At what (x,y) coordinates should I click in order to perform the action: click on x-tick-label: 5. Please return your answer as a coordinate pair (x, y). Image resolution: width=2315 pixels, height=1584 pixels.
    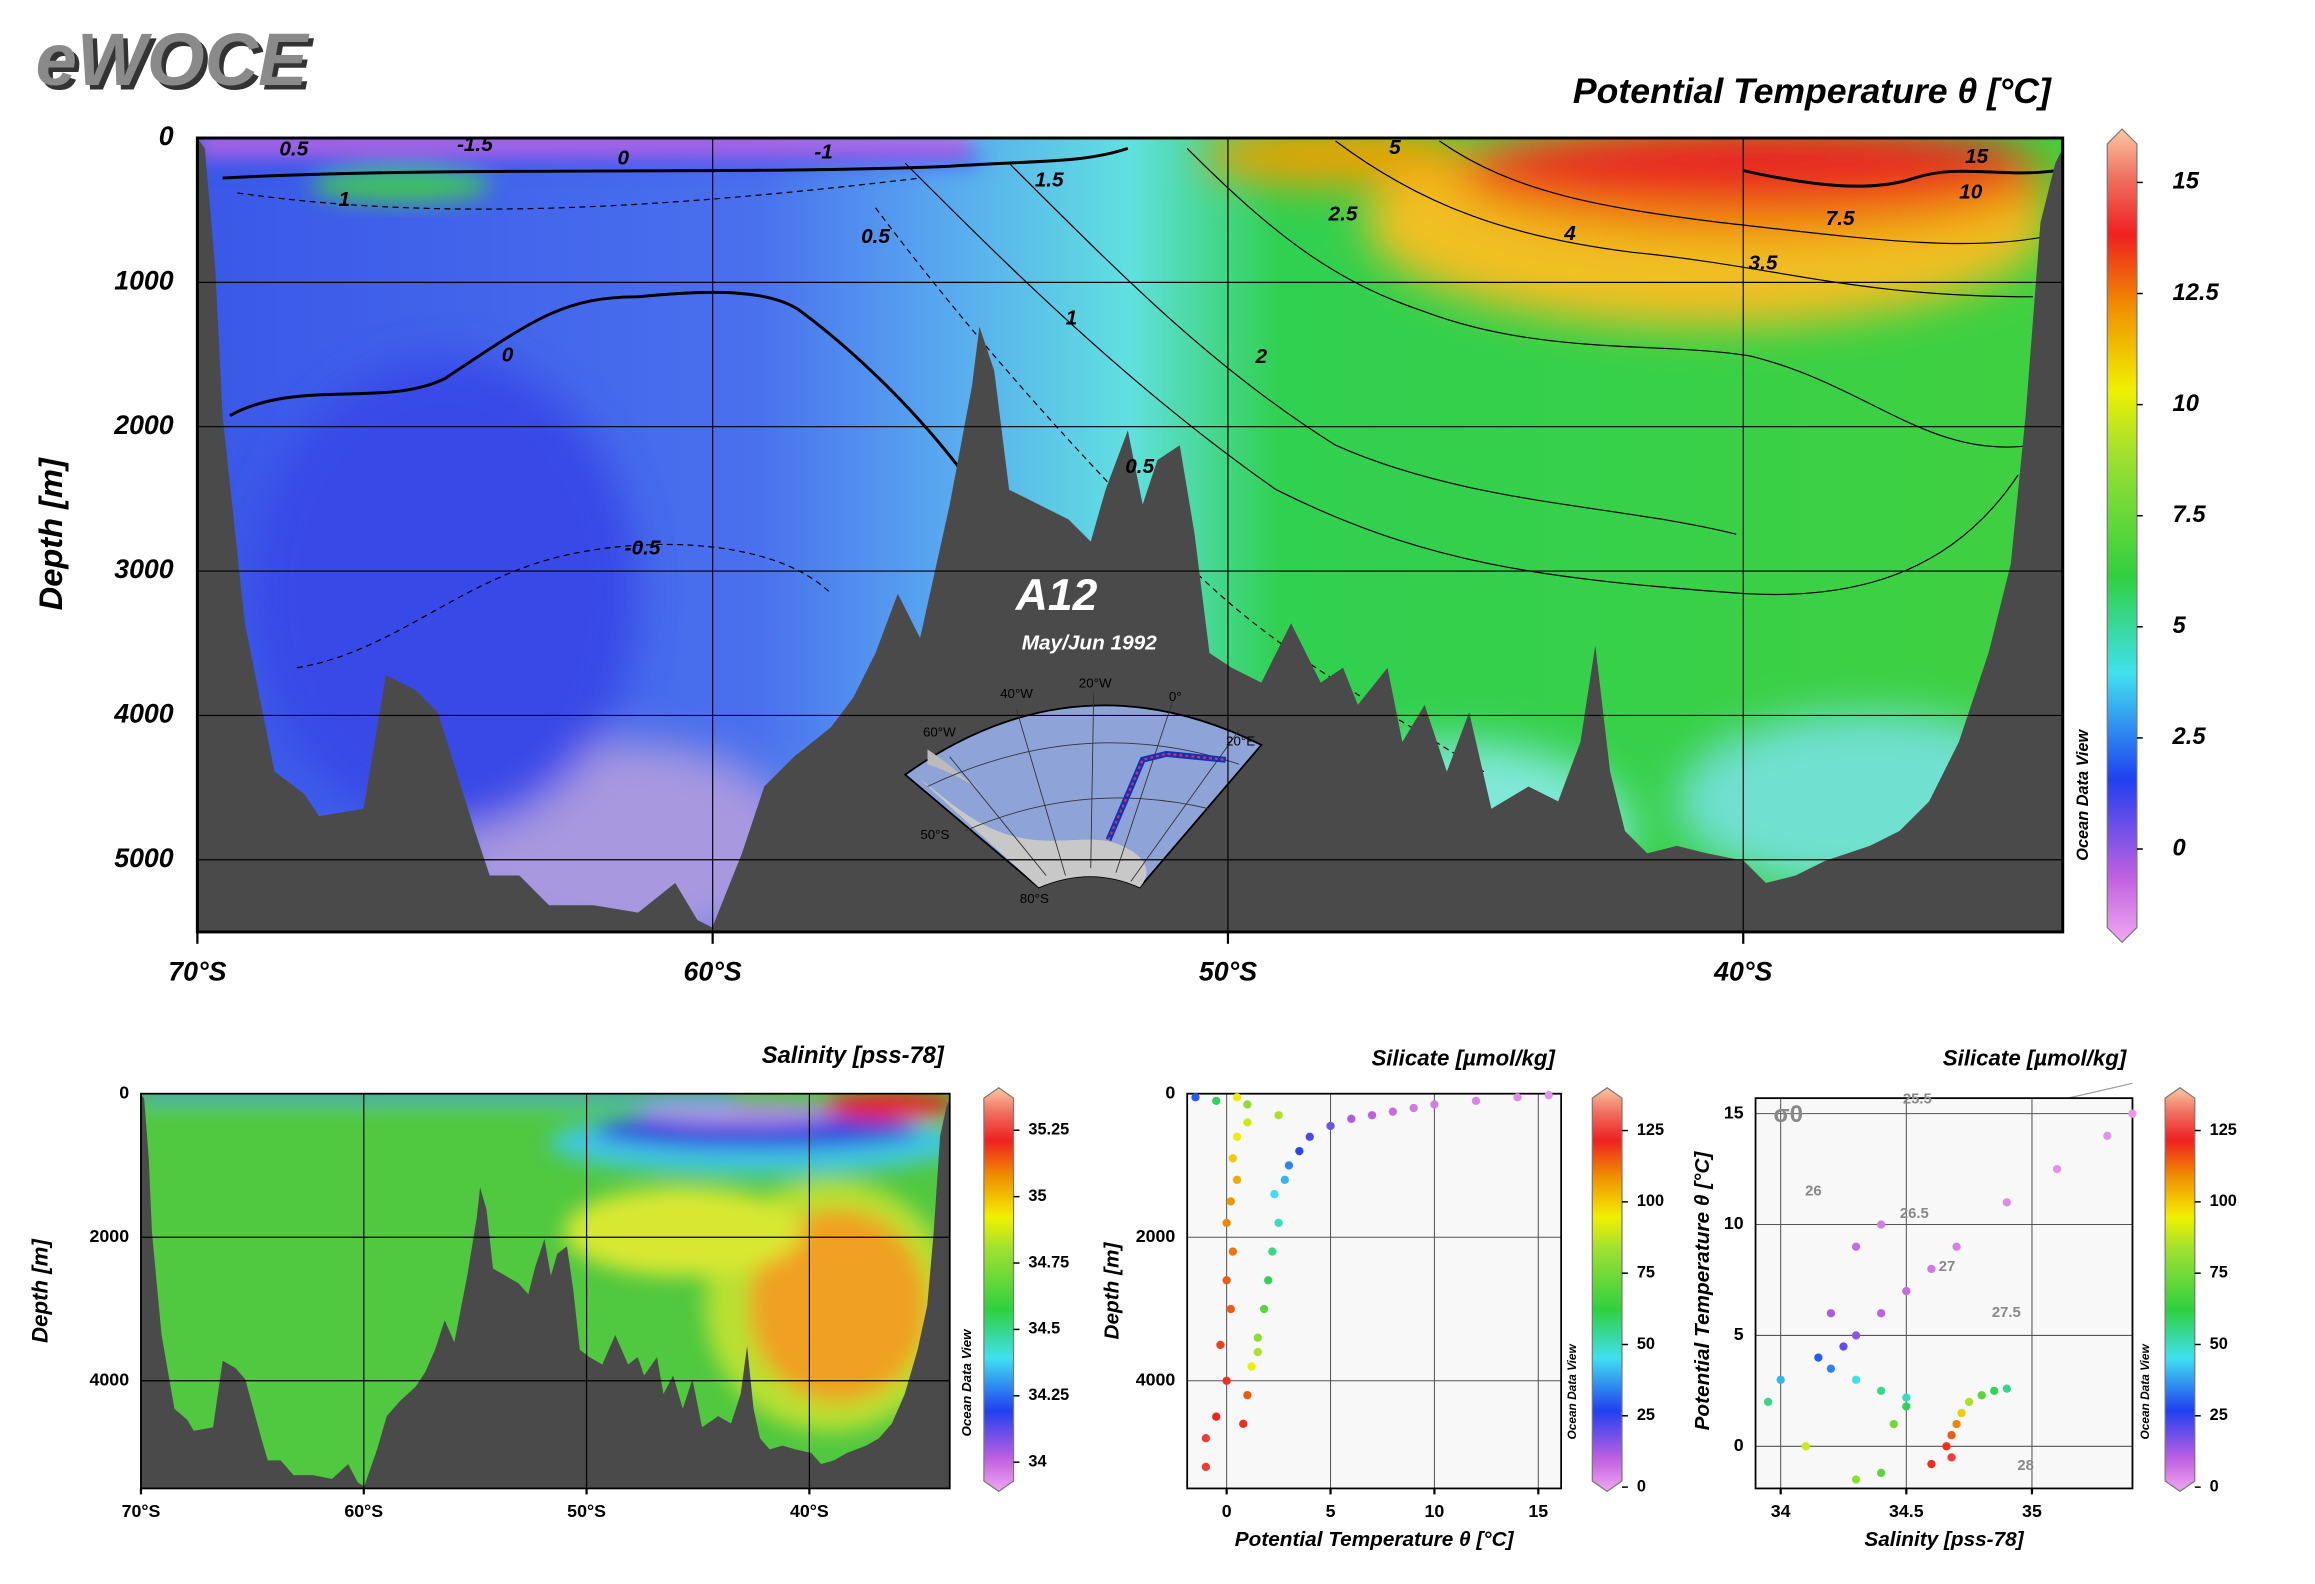
    Looking at the image, I should click on (1331, 1511).